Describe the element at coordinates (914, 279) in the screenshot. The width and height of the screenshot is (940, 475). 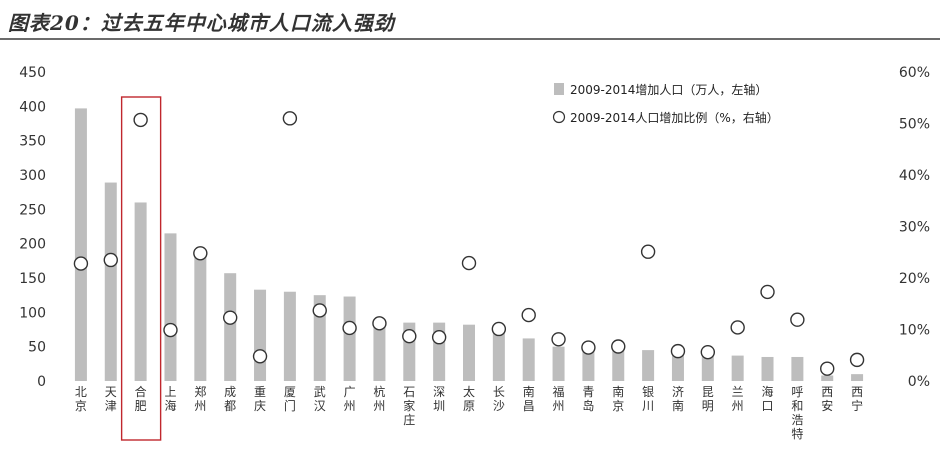
I see `right-axis-tick-label: 20%` at that location.